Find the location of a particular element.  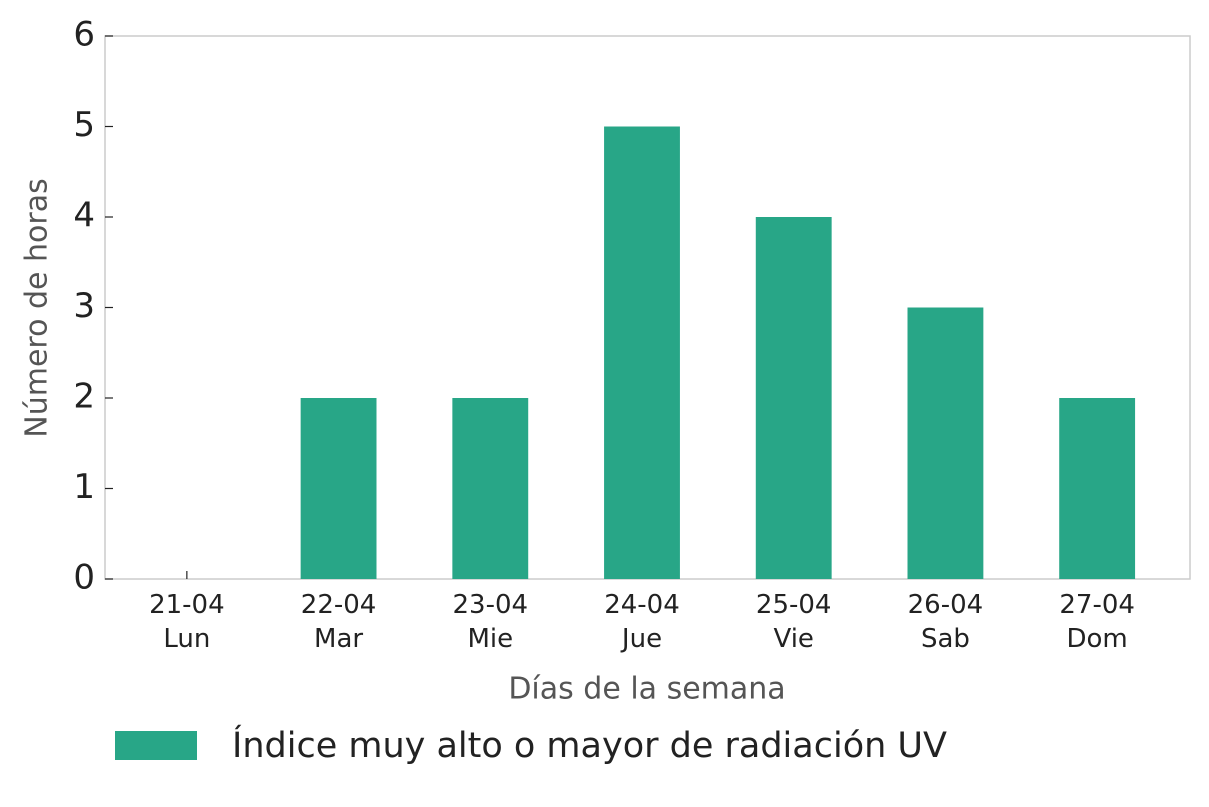

y-axis-label: Número de horas is located at coordinates (37, 307).